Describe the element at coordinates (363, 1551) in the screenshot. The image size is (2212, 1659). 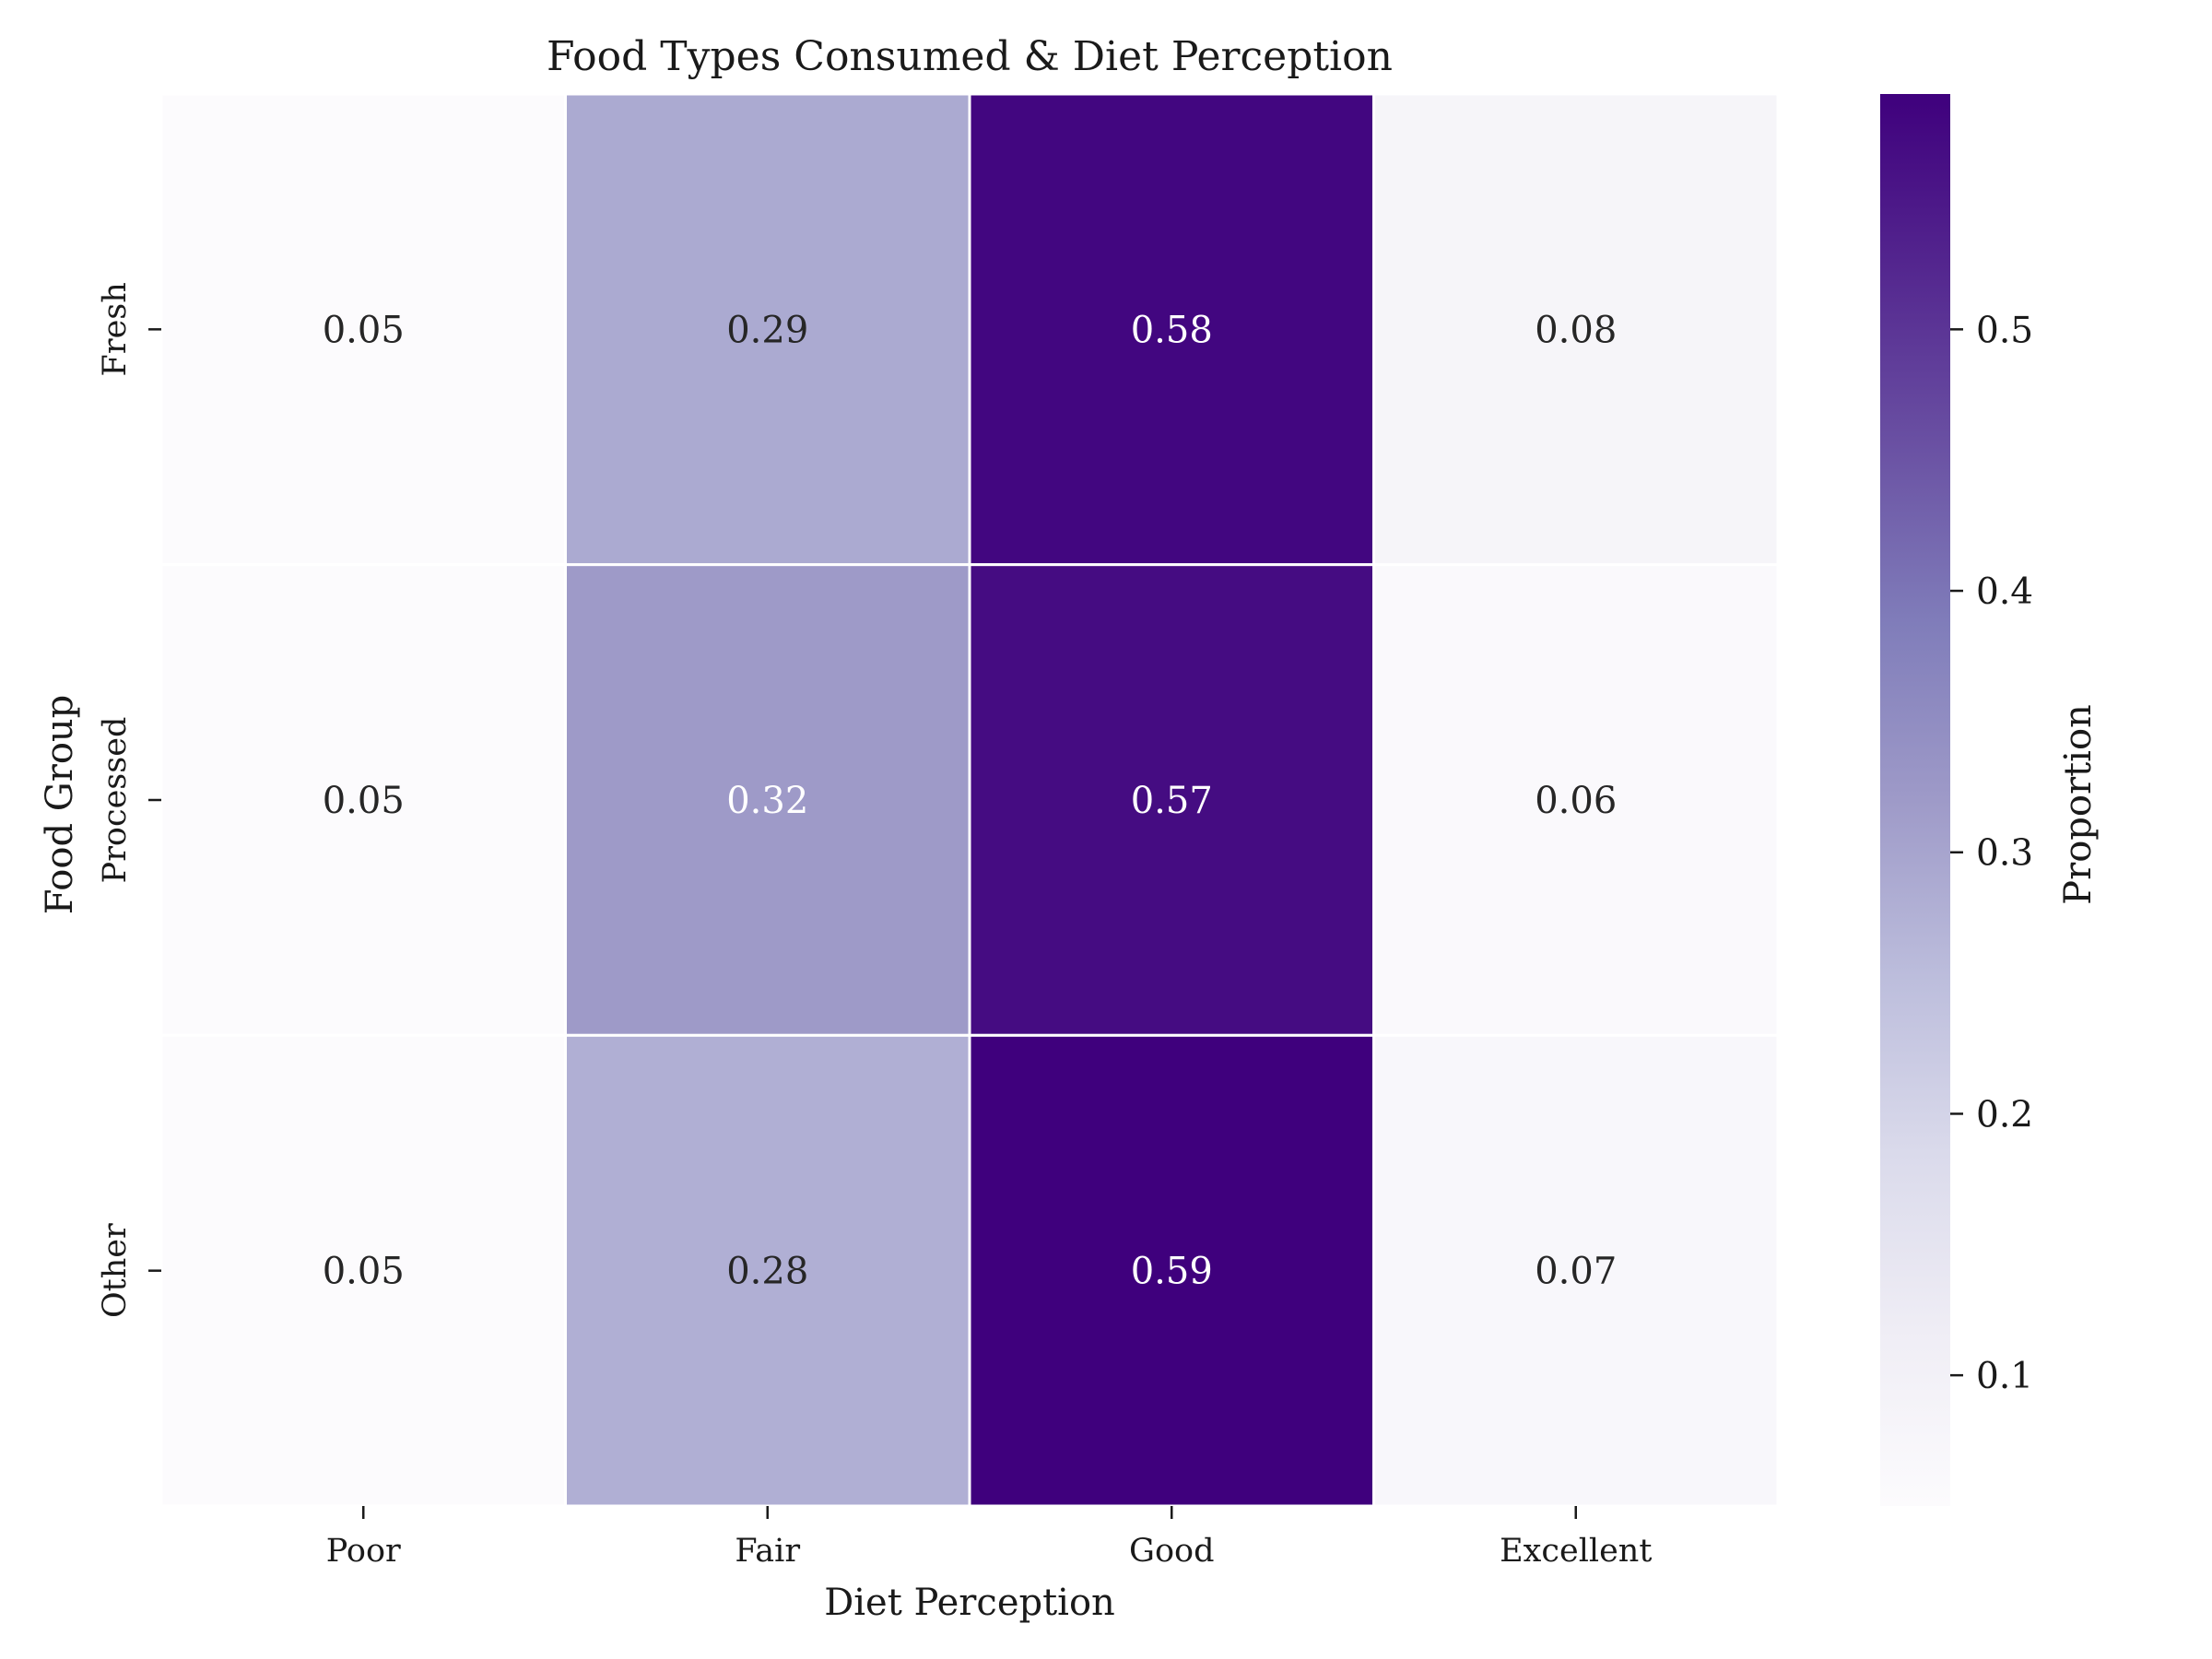
I see `x-tick-label: Poor` at that location.